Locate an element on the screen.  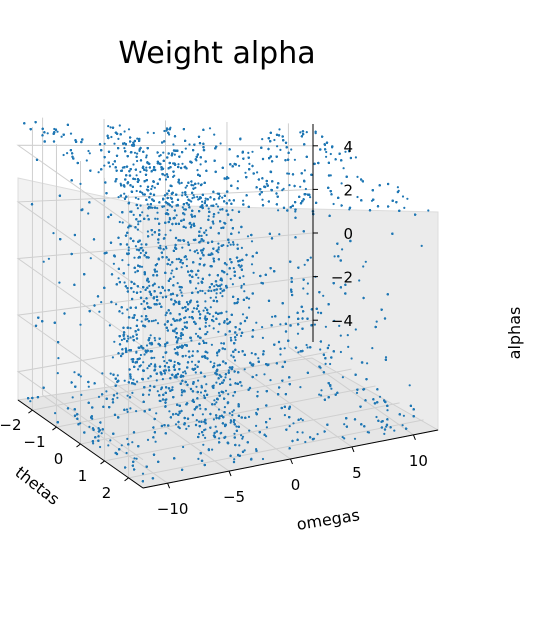
chart-title: Weight alpha is located at coordinates (216, 53).